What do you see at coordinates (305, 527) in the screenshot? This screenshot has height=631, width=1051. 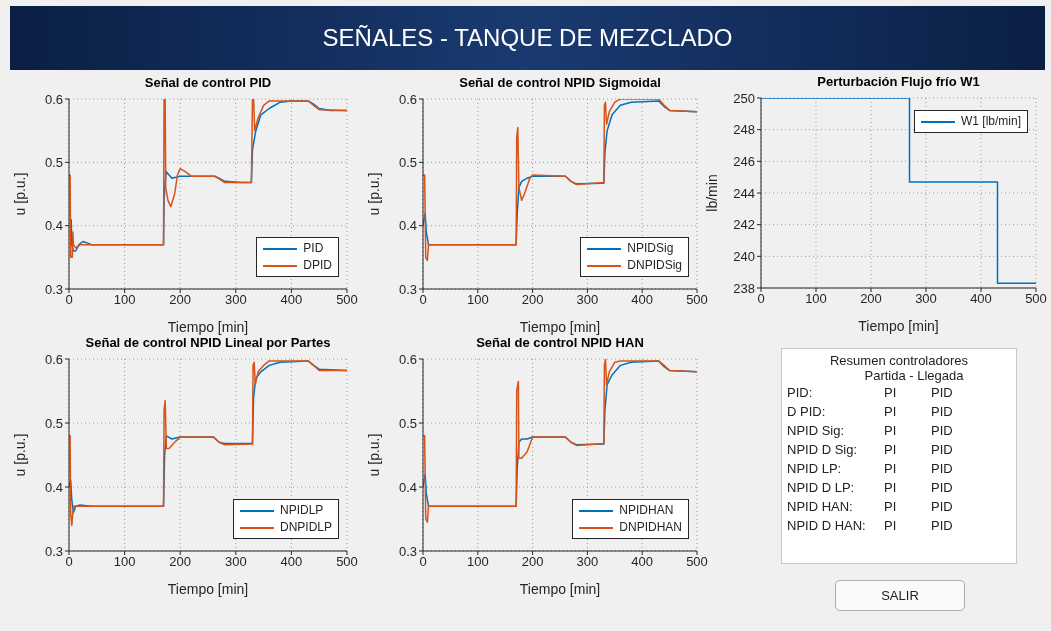 I see `legend-label: DNPIDLP` at bounding box center [305, 527].